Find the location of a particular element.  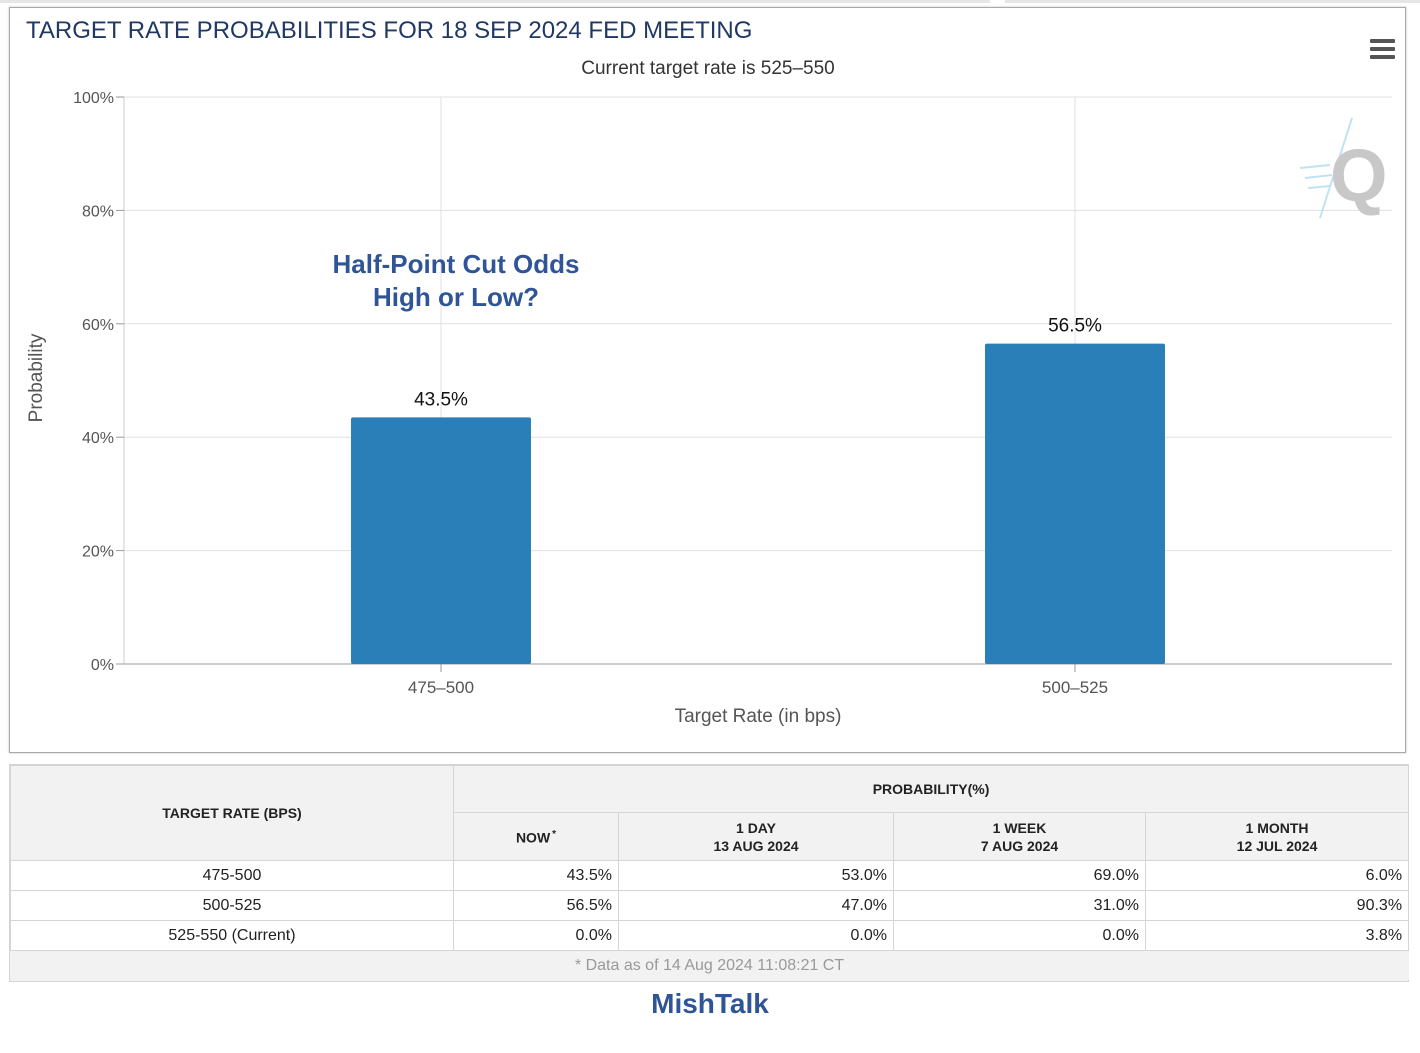

y-tick-label: 80% is located at coordinates (98, 211).